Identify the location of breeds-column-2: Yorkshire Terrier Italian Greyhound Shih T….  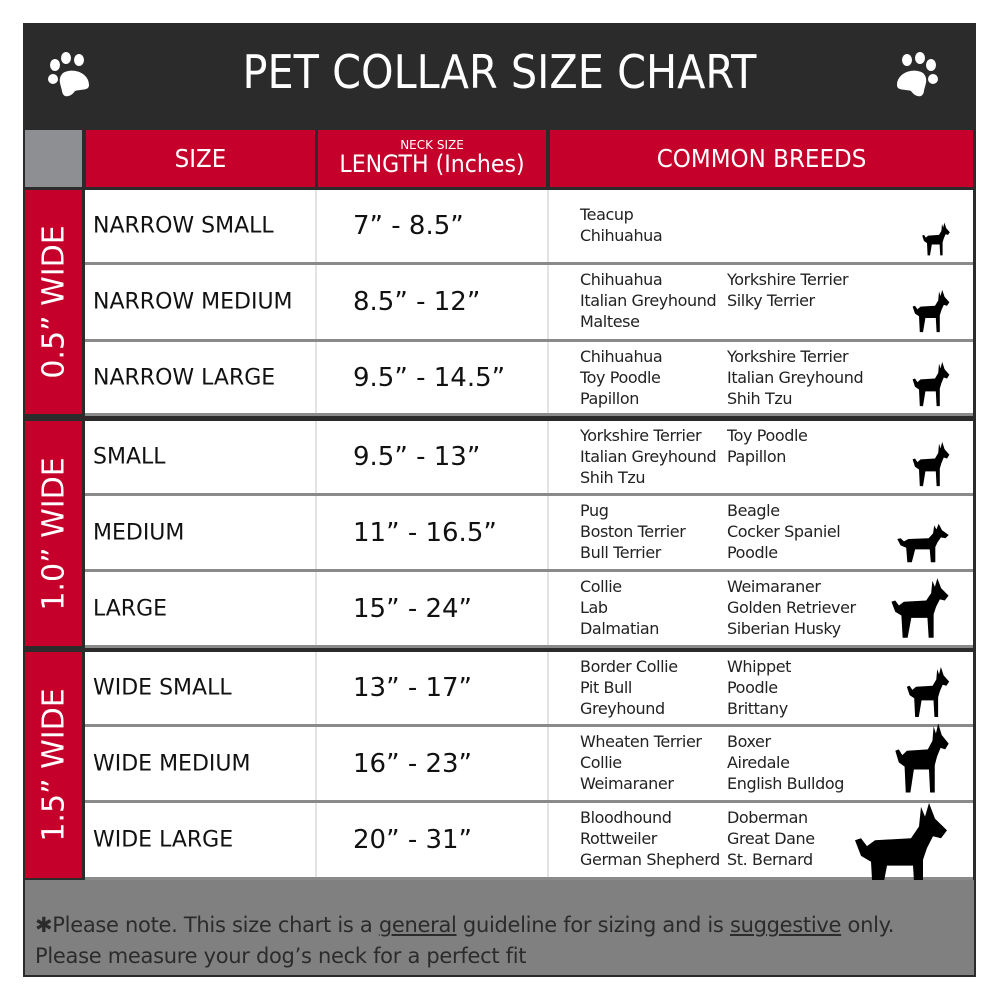
(795, 377).